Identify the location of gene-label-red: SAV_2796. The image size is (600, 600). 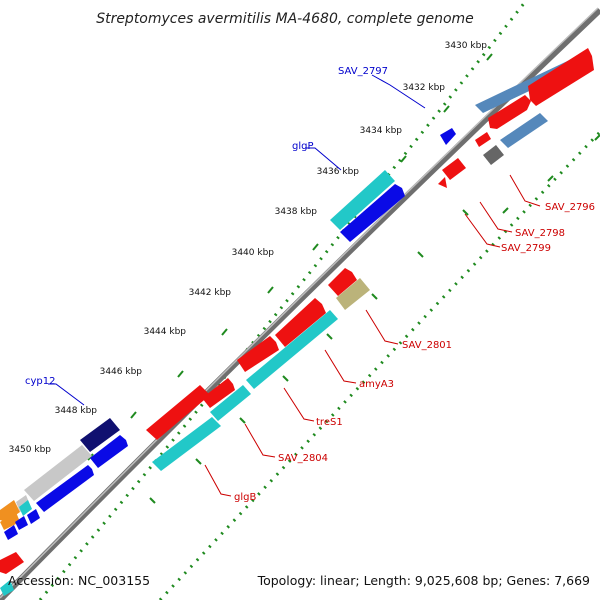
(570, 207).